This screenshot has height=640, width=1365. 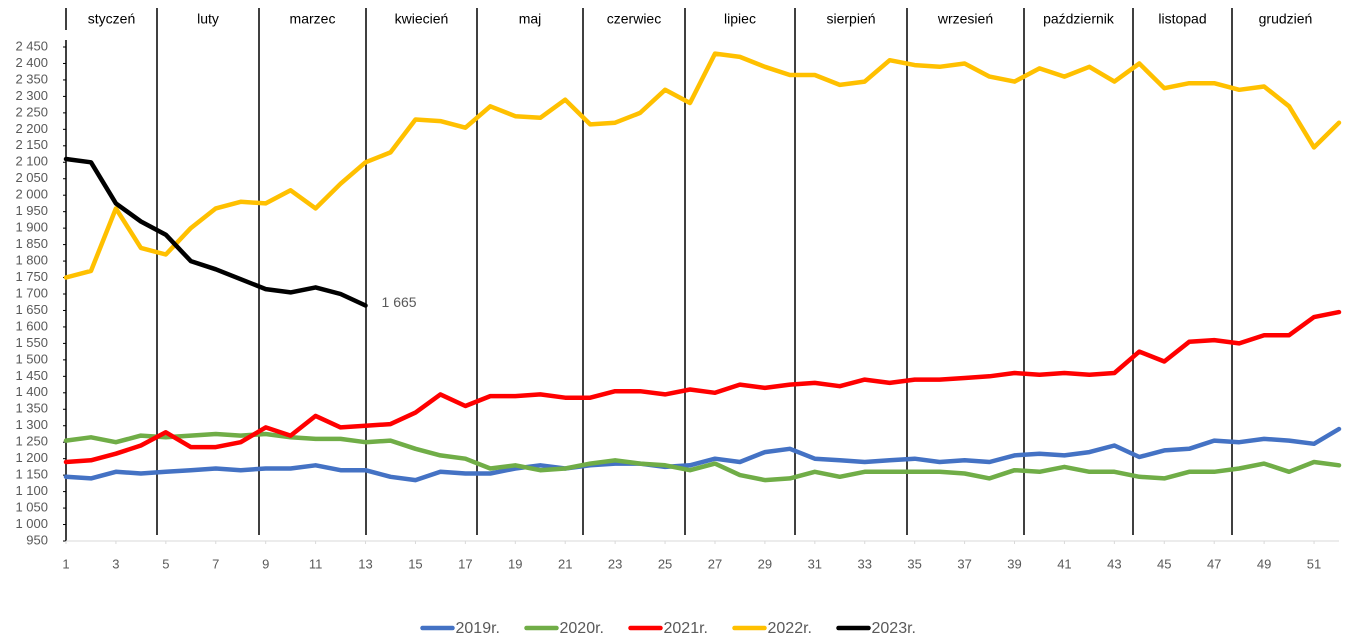 I want to click on y-tick-label: 1 150, so click(x=31, y=474).